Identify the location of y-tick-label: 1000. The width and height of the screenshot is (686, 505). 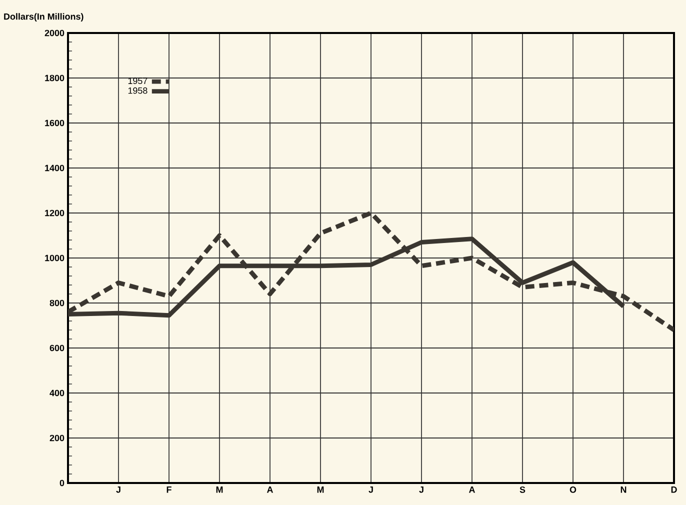
(54, 258).